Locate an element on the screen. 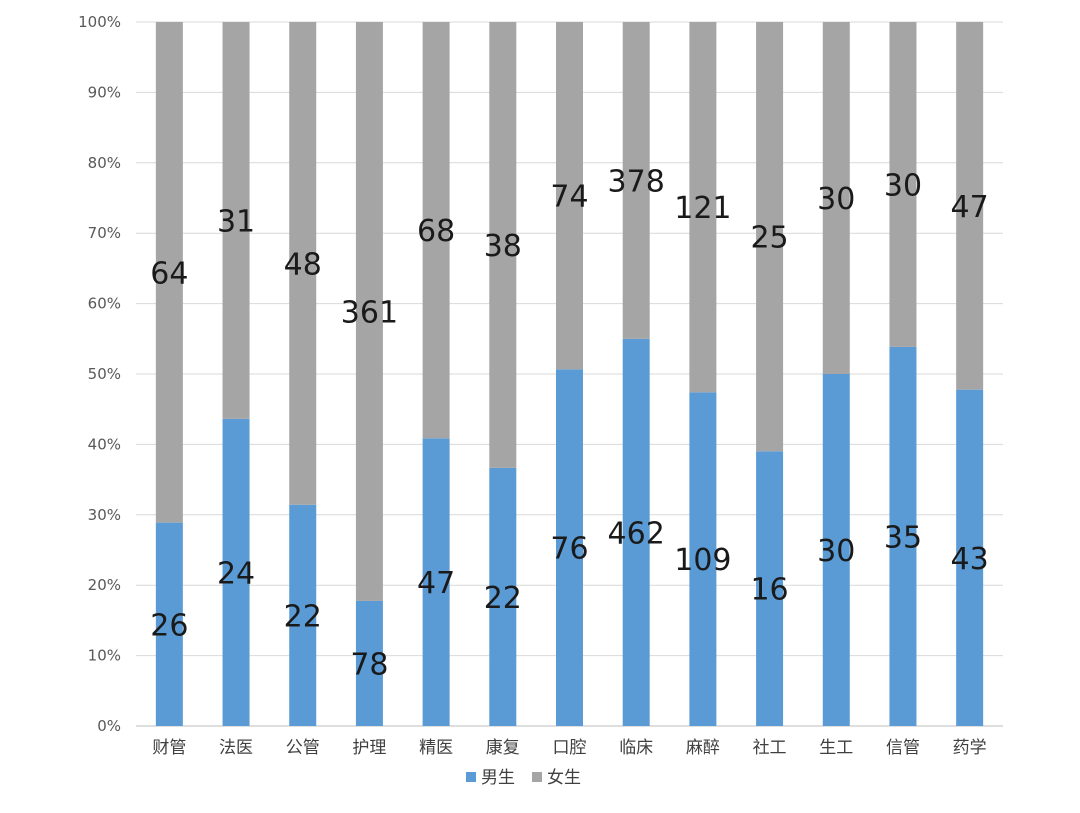  x-category-label: 生工 is located at coordinates (836, 748).